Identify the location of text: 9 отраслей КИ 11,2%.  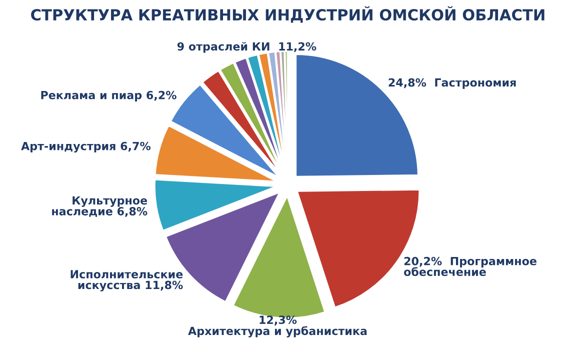
(246, 47).